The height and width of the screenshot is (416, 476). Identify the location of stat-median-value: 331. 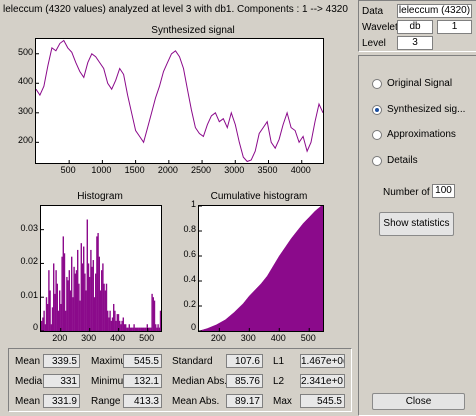
(61, 381).